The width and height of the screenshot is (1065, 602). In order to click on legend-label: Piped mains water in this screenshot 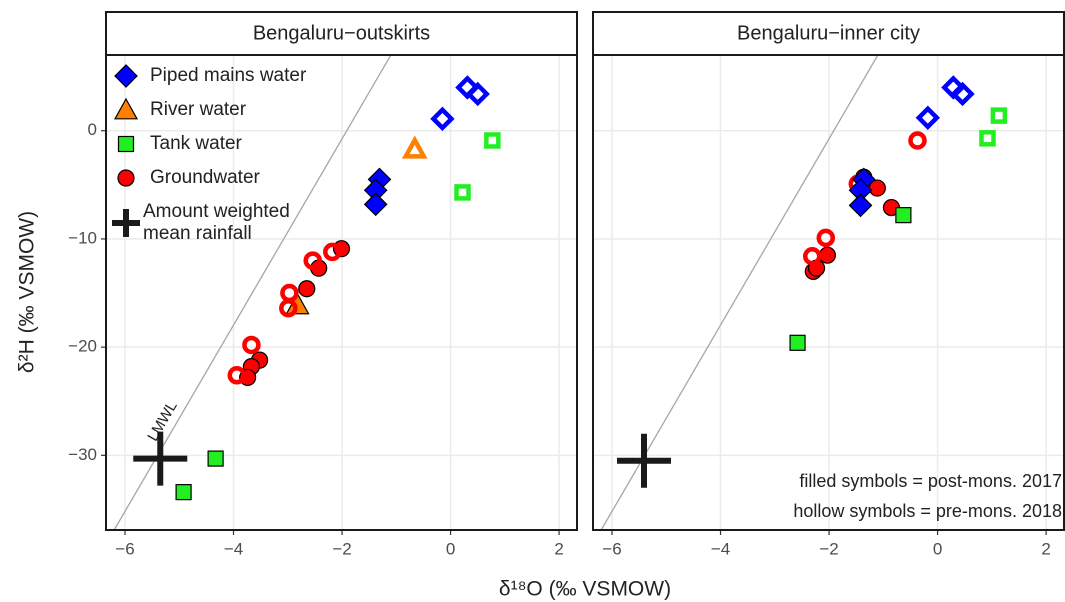, I will do `click(228, 75)`.